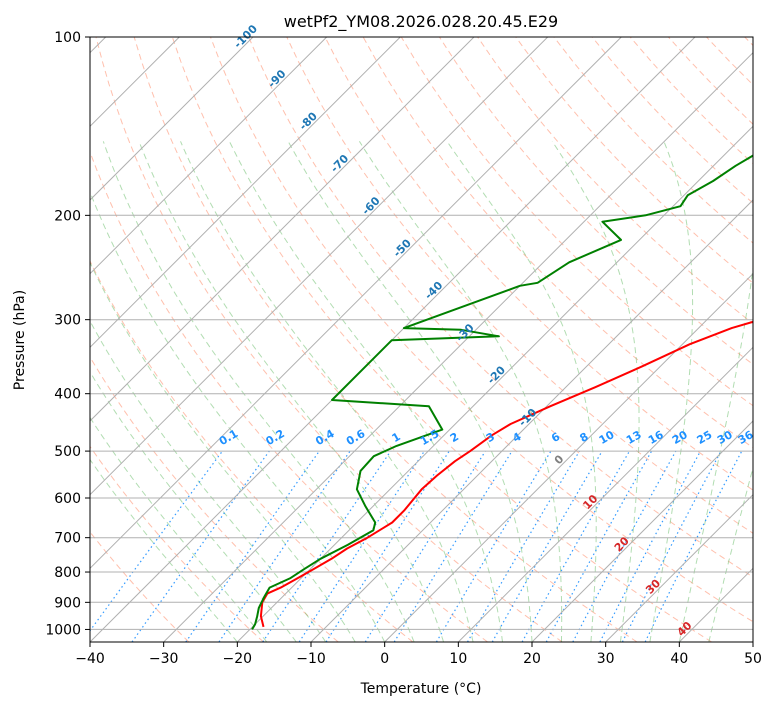  I want to click on x-tick-label: 20, so click(532, 659).